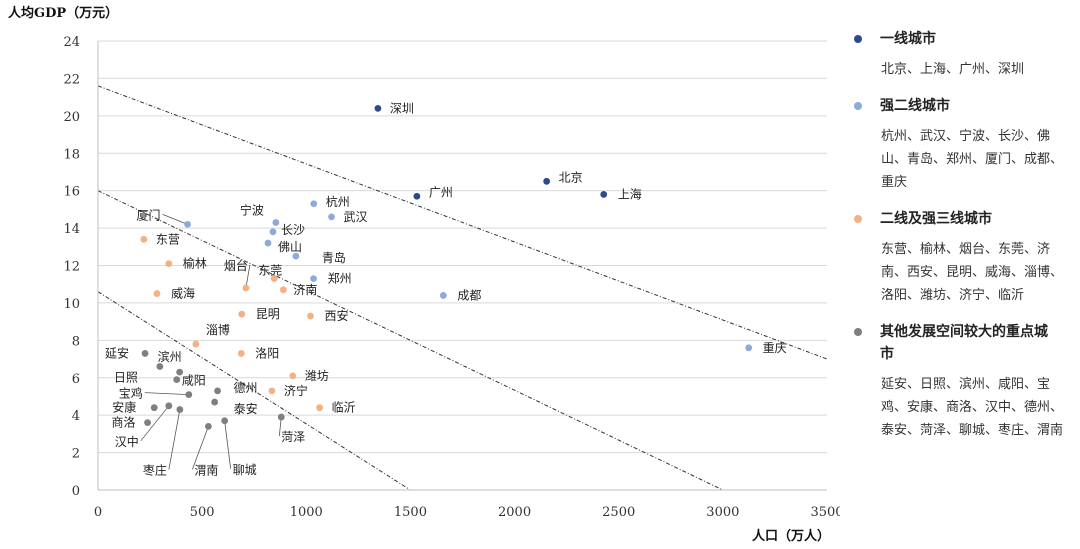 This screenshot has width=1080, height=549. I want to click on x-tick-label: 500, so click(202, 512).